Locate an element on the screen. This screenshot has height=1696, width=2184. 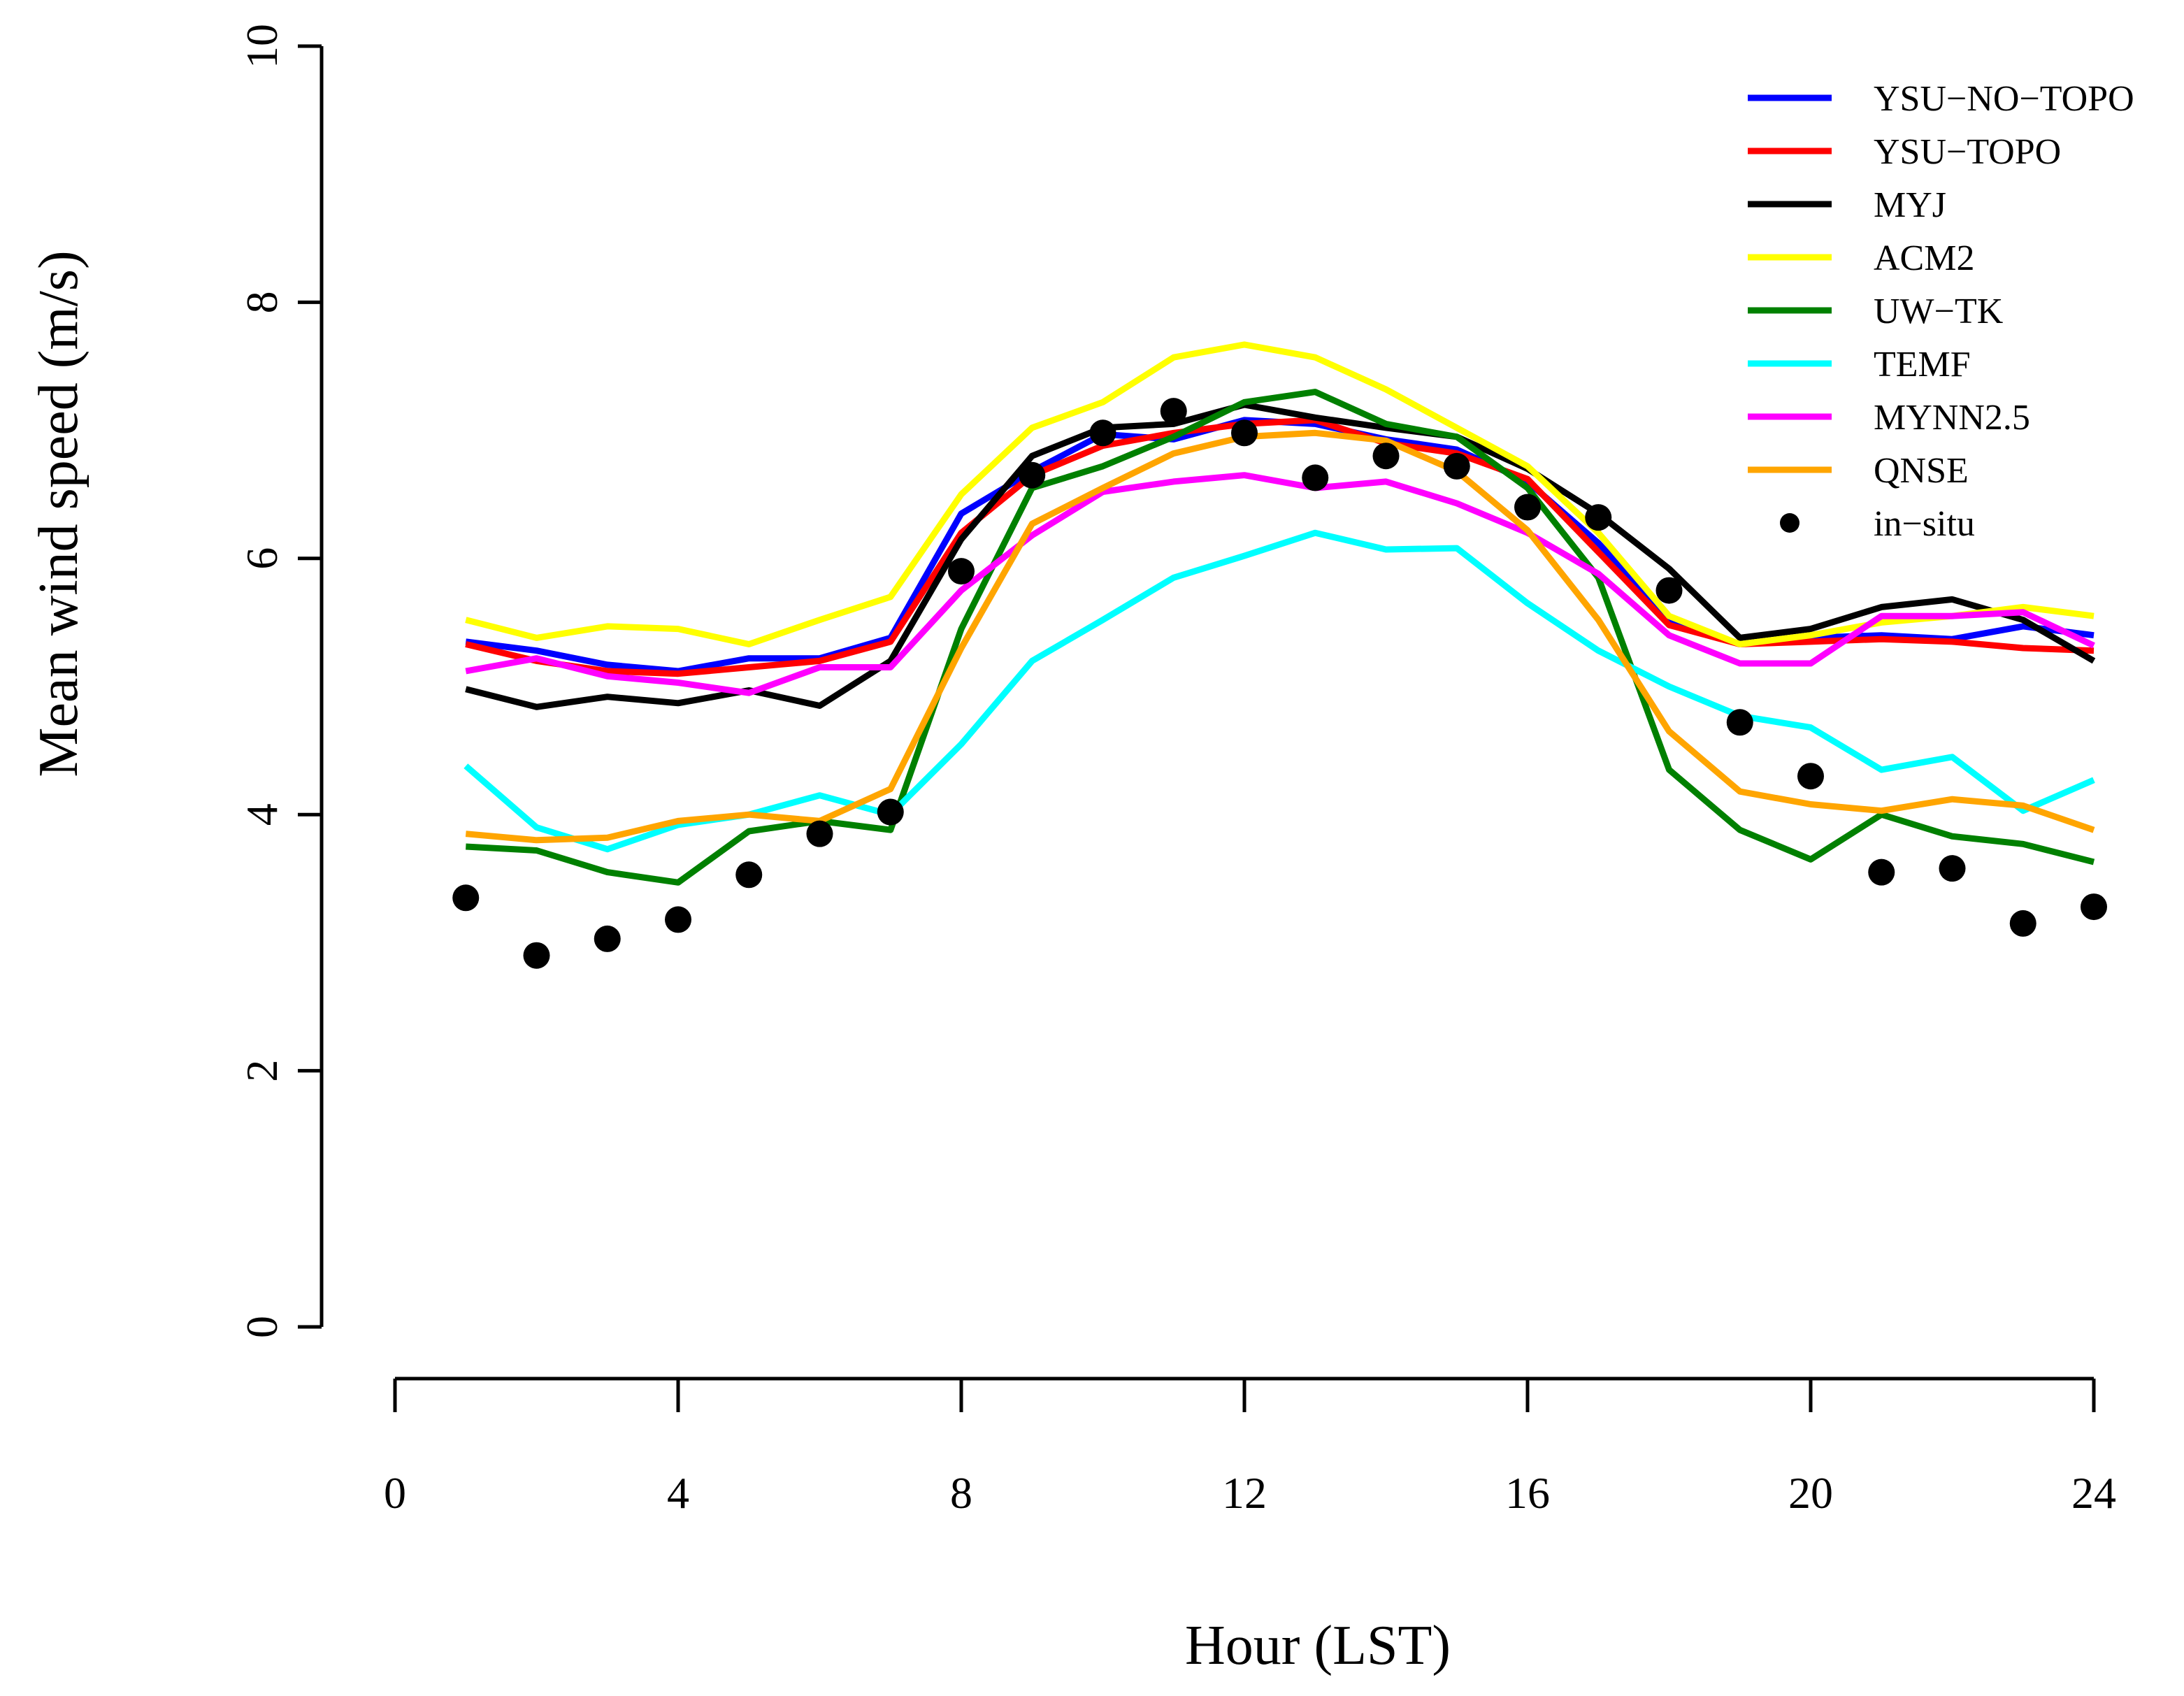
y-tick-label: 8 is located at coordinates (262, 302).